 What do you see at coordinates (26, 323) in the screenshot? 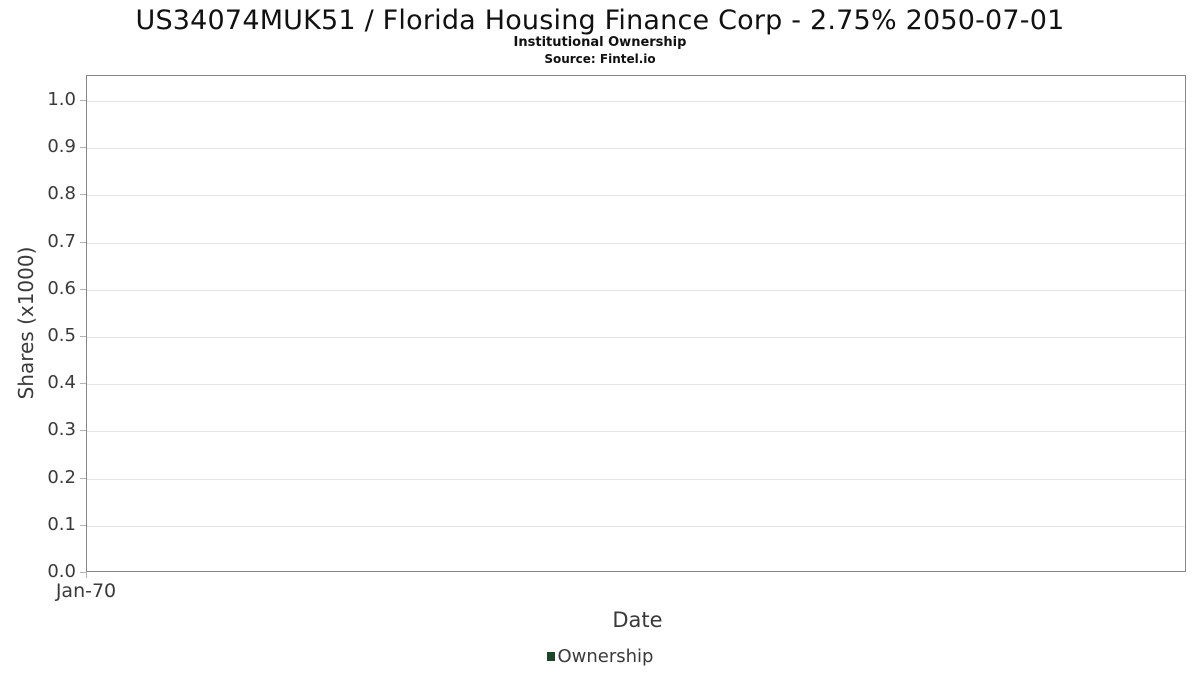
I see `y-axis-label: Shares (x1000)` at bounding box center [26, 323].